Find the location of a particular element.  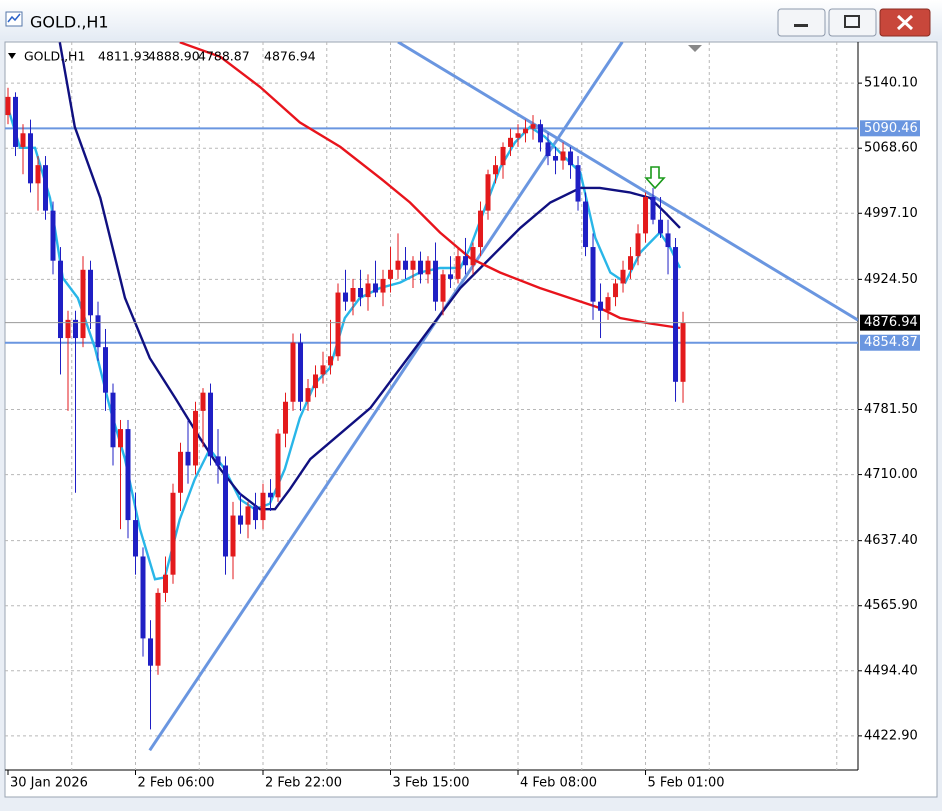

y-tick-label: 4781.50 is located at coordinates (891, 409).